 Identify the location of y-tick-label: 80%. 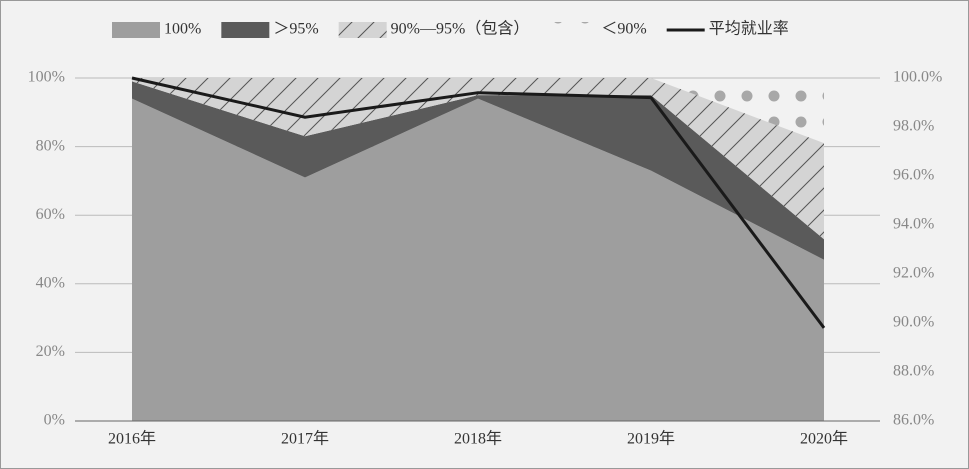
(50, 145).